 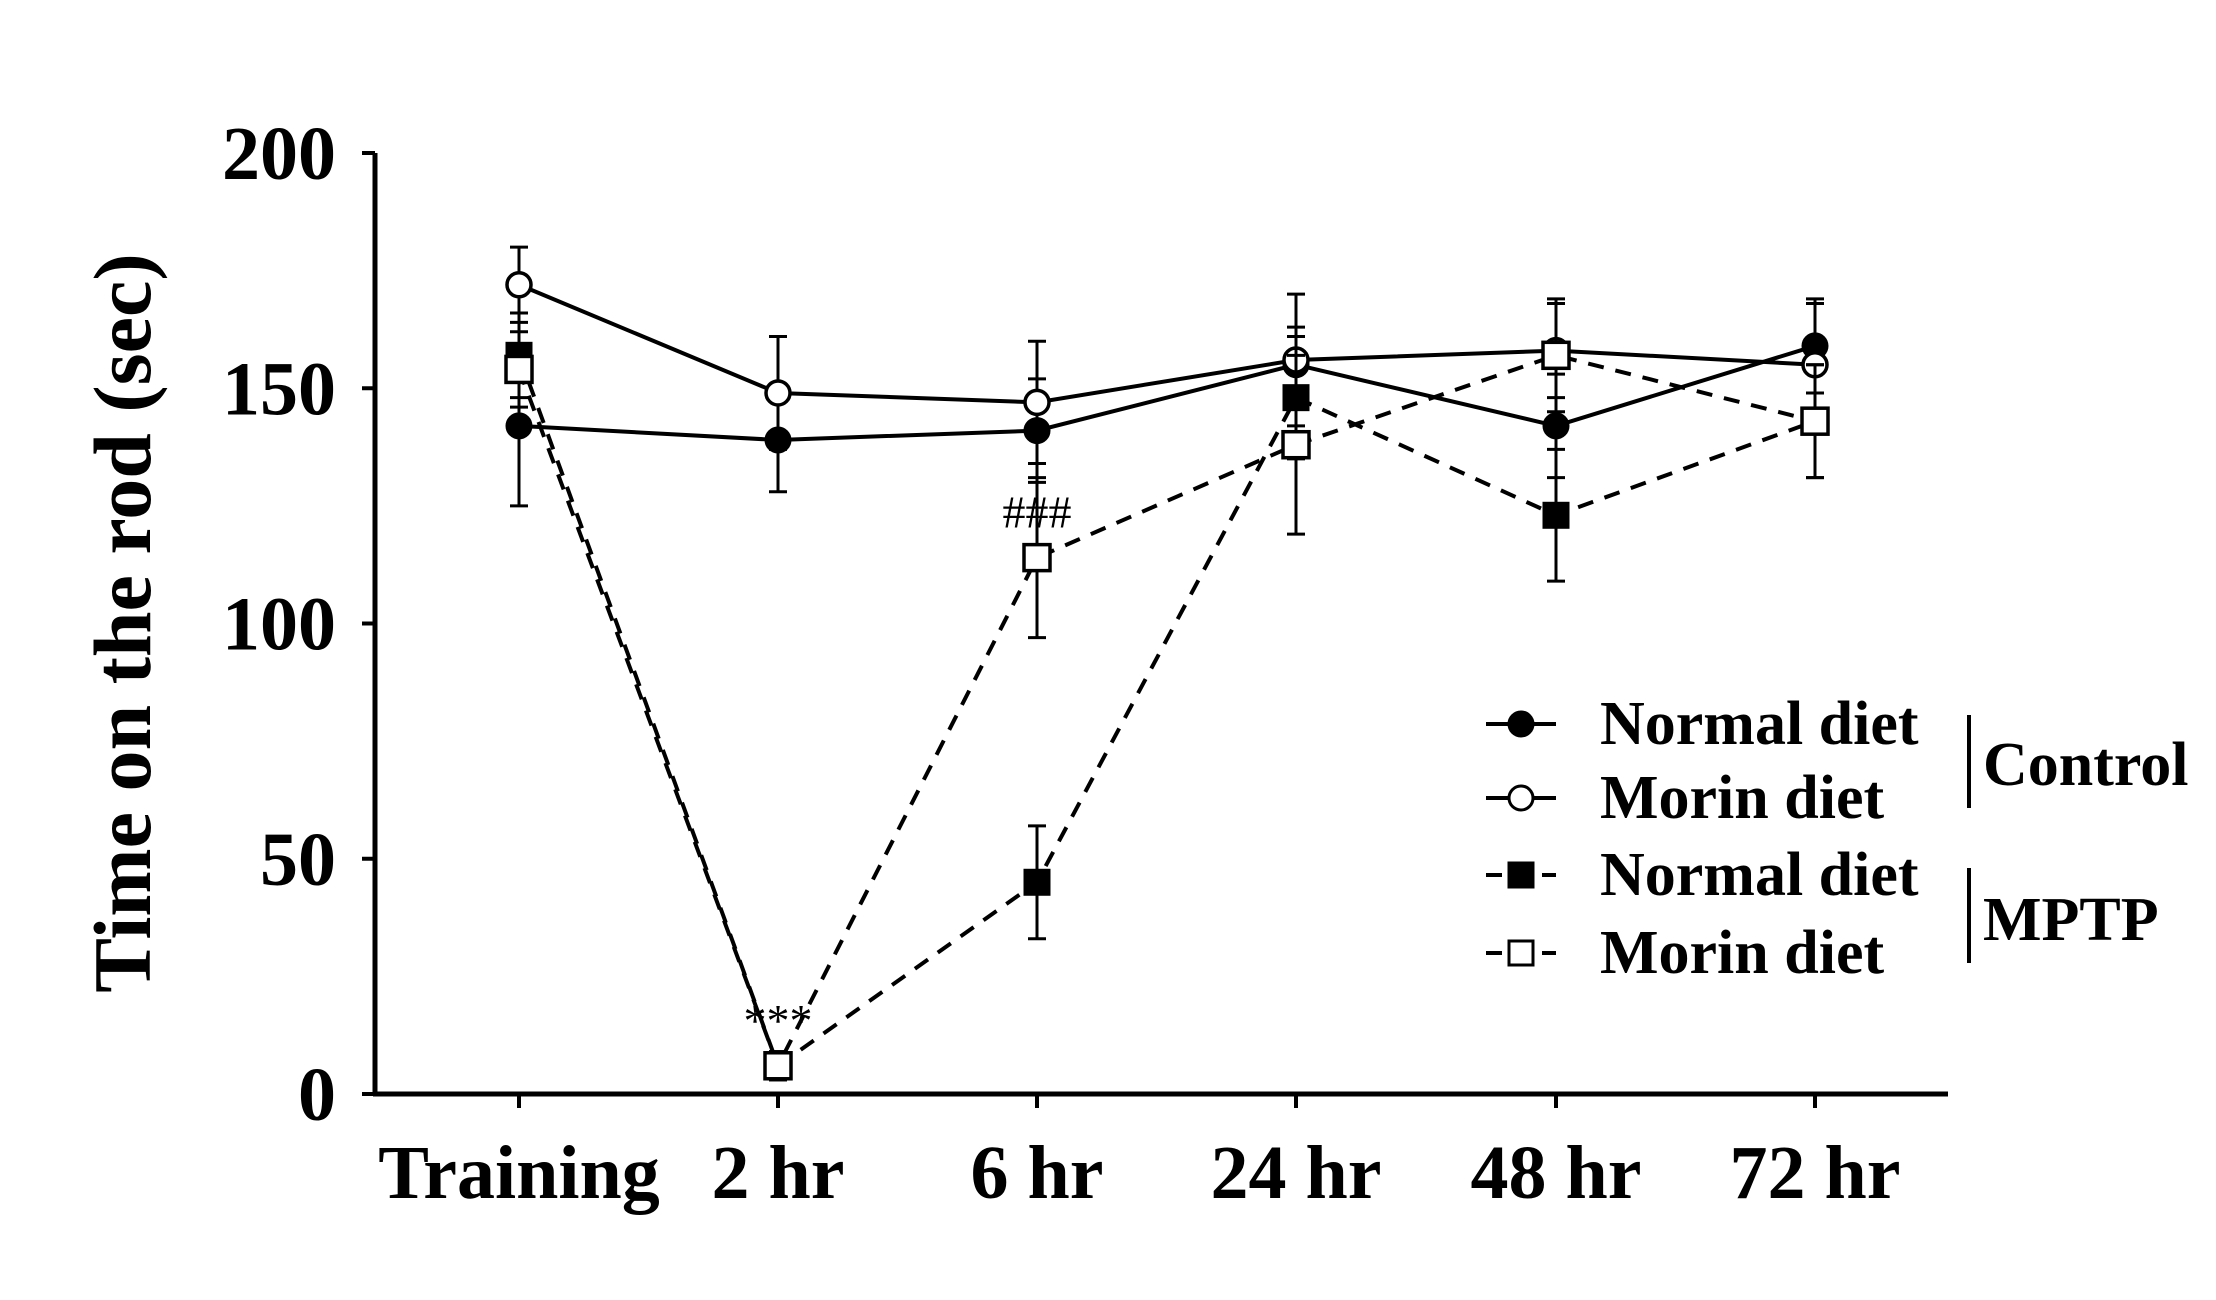 I want to click on legend-group-mptp: MPTP, so click(x=2071, y=920).